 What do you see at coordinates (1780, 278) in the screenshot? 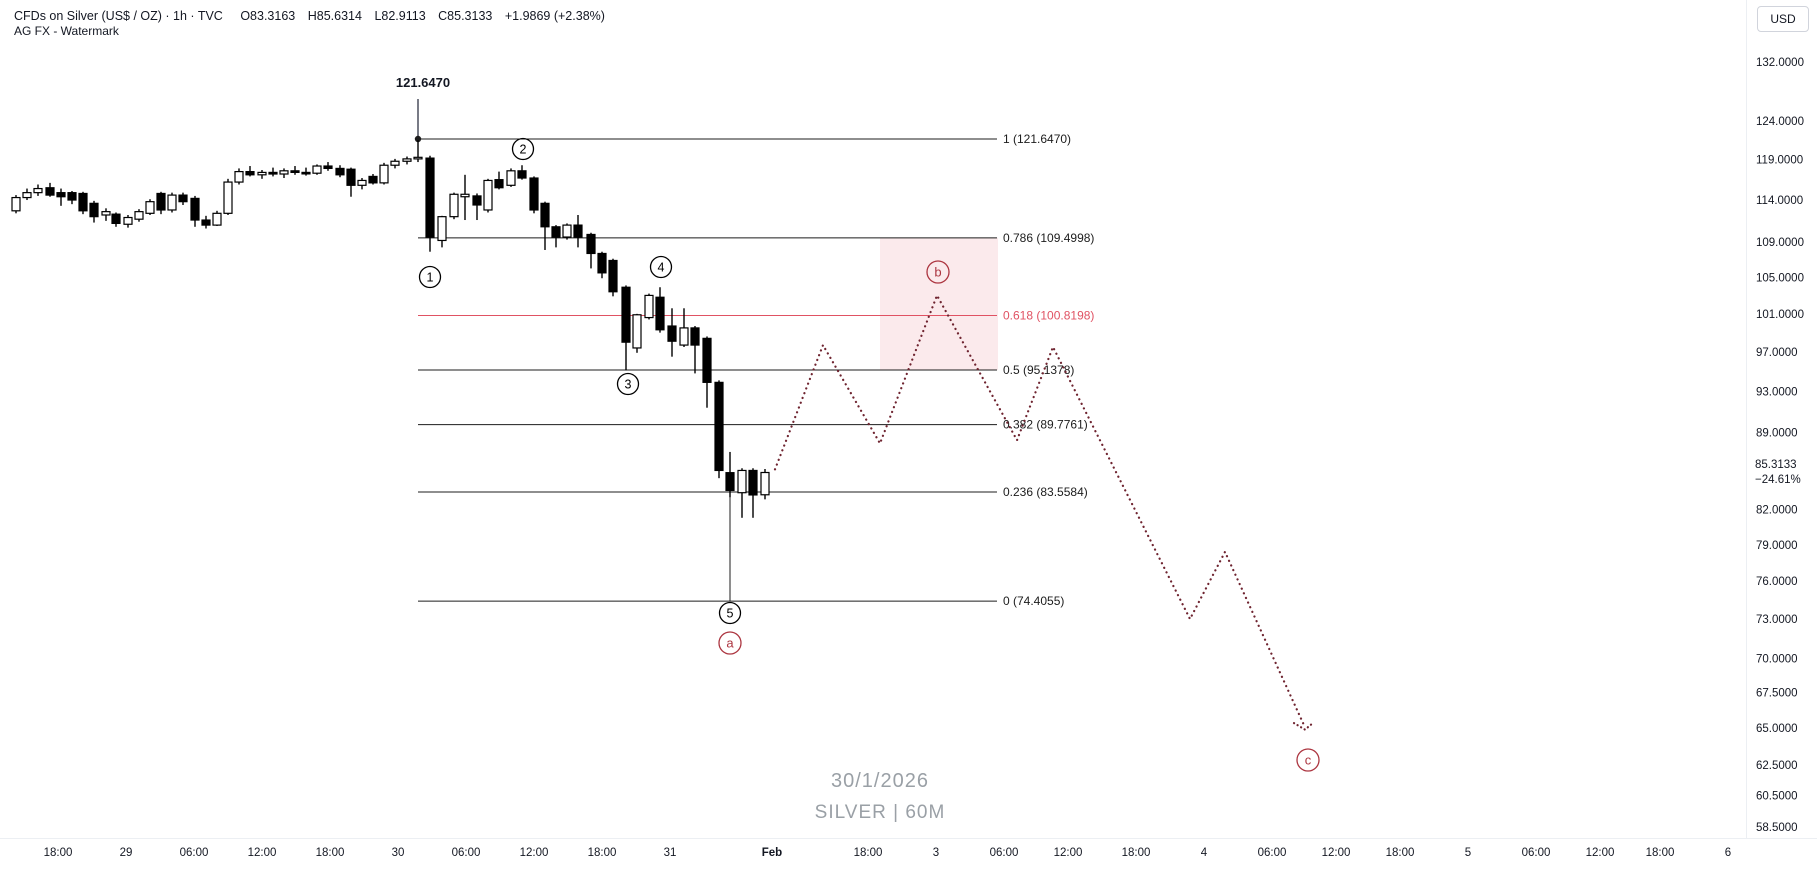
I see `price-tick-label: 105.0000` at bounding box center [1780, 278].